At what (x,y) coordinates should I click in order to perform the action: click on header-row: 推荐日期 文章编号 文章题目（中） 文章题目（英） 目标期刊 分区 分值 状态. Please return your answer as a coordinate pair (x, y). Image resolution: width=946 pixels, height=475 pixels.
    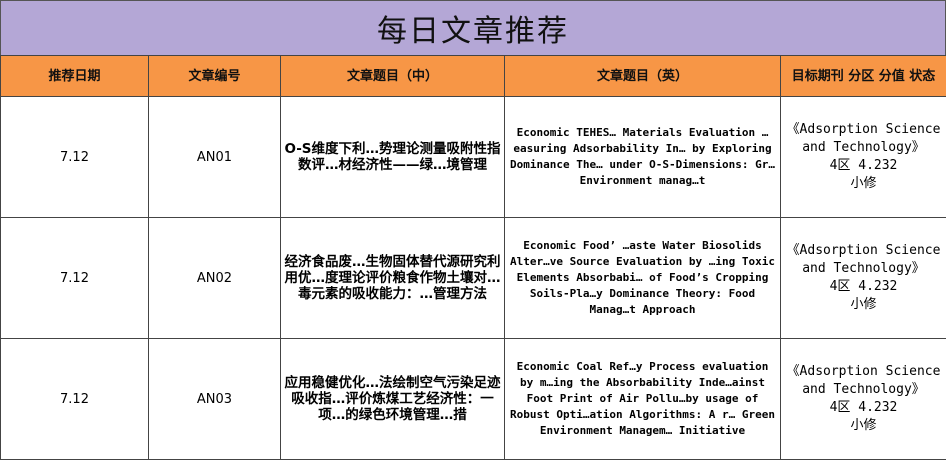
    Looking at the image, I should click on (473, 76).